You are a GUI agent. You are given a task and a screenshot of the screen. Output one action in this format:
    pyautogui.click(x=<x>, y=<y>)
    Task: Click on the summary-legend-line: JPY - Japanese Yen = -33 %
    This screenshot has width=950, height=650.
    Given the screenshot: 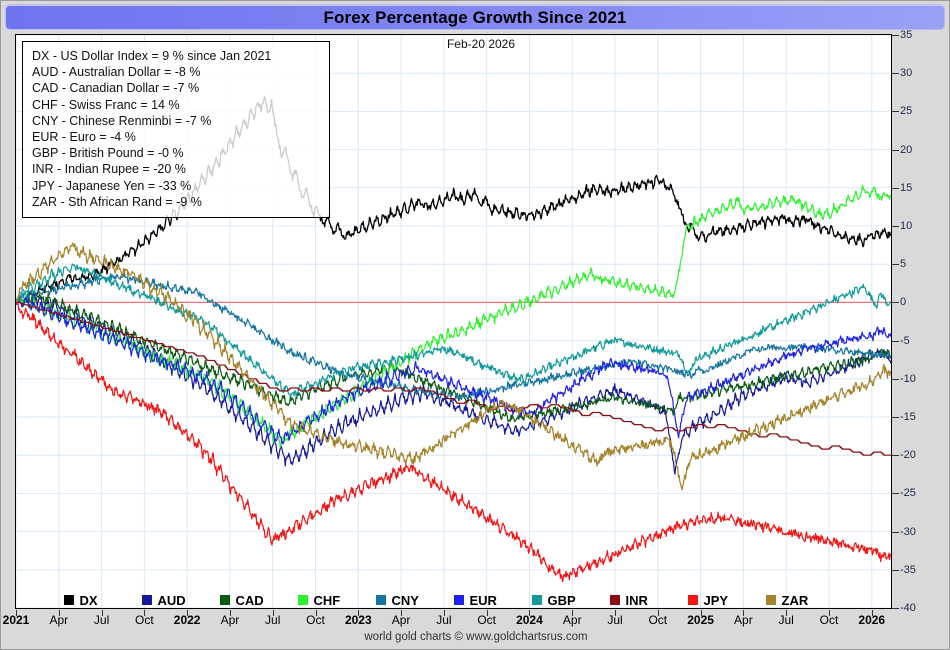 What is the action you would take?
    pyautogui.click(x=112, y=185)
    